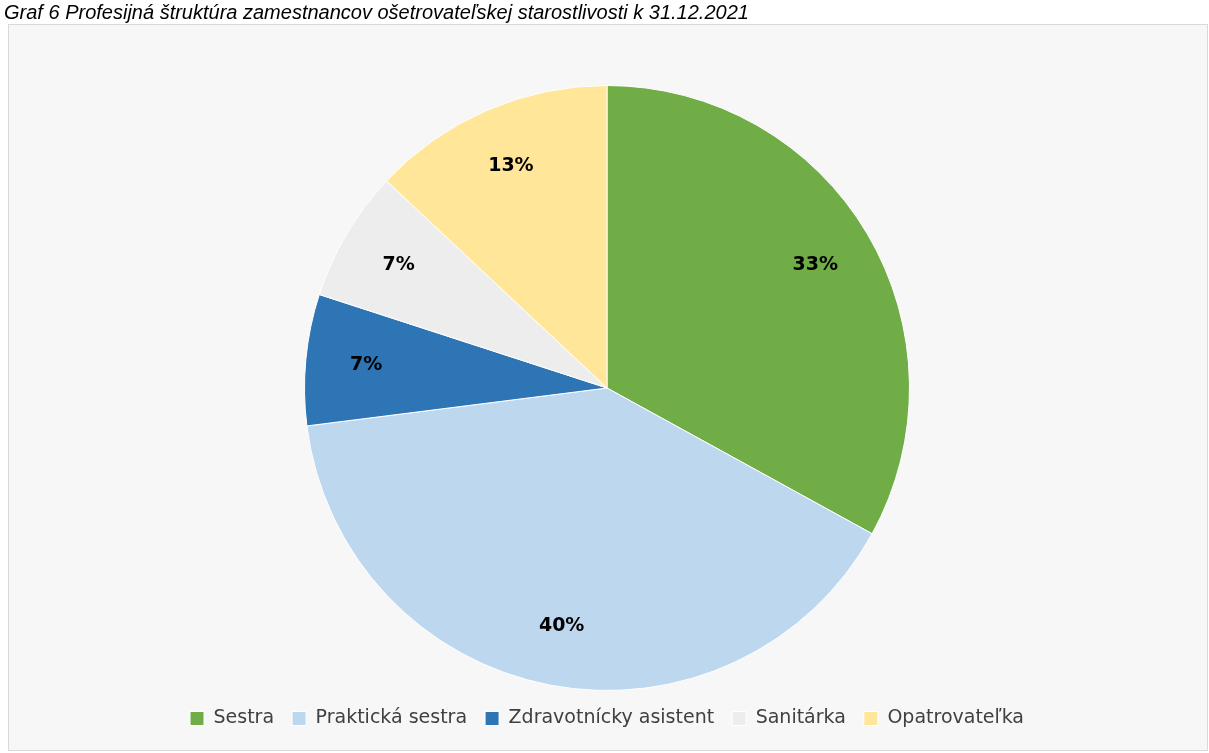 Image resolution: width=1209 pixels, height=753 pixels. I want to click on legend-label: Opatrovateľka, so click(955, 716).